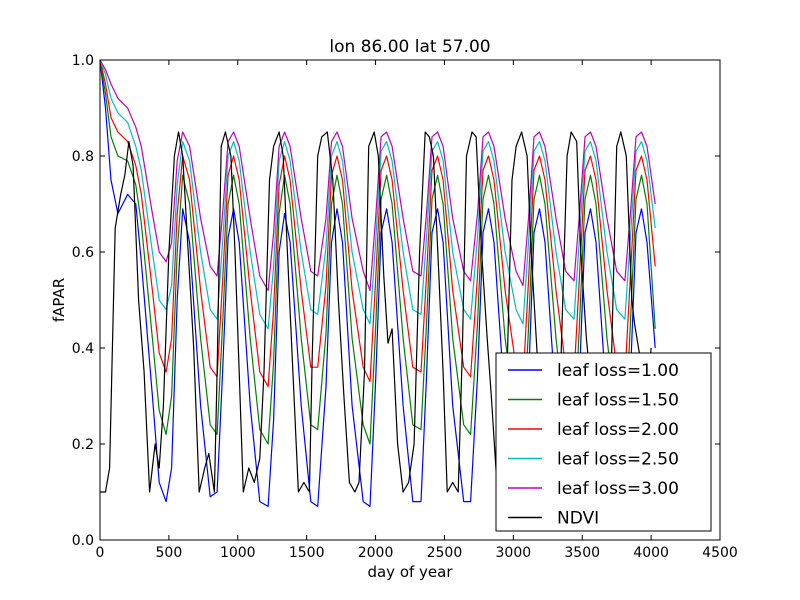 The height and width of the screenshot is (600, 800). I want to click on x-tick-label: 2000, so click(376, 553).